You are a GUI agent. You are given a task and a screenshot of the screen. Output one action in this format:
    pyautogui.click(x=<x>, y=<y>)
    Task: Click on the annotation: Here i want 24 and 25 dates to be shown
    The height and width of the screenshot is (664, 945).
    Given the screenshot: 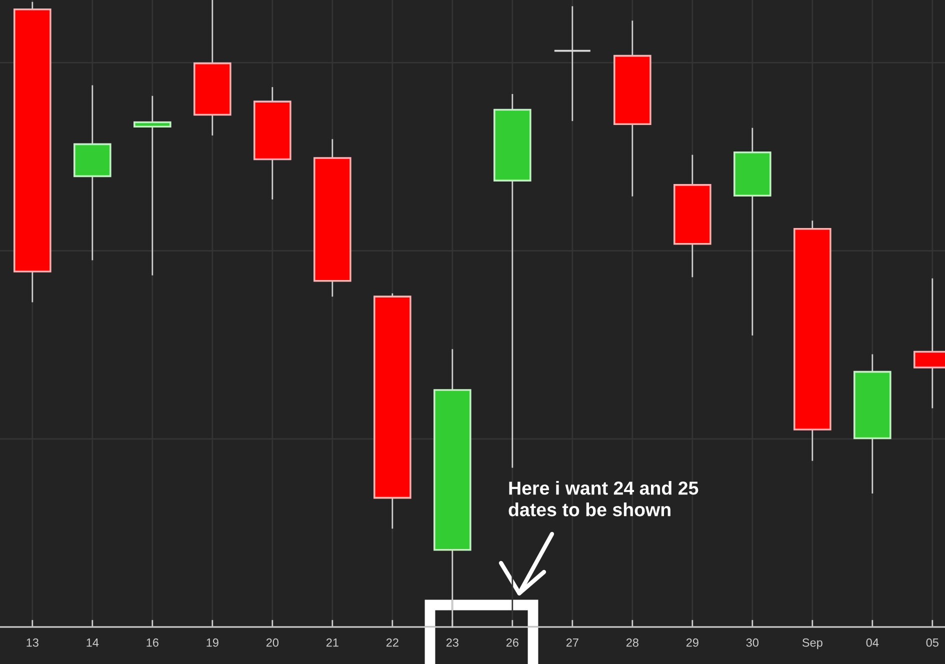 What is the action you would take?
    pyautogui.click(x=603, y=498)
    